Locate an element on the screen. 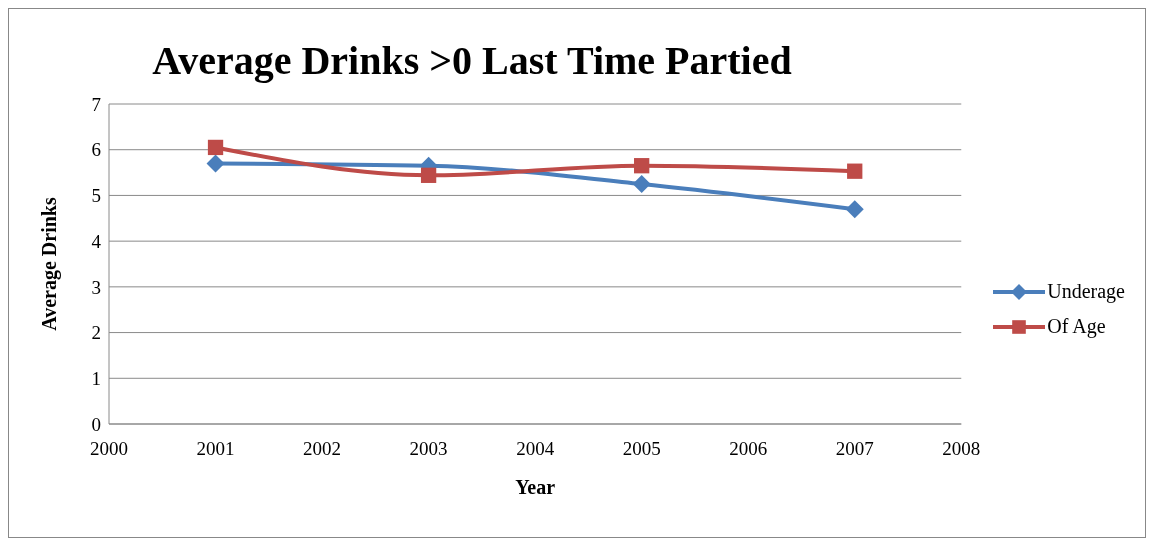 This screenshot has height=546, width=1154. x-tick-label: 2002 is located at coordinates (322, 449).